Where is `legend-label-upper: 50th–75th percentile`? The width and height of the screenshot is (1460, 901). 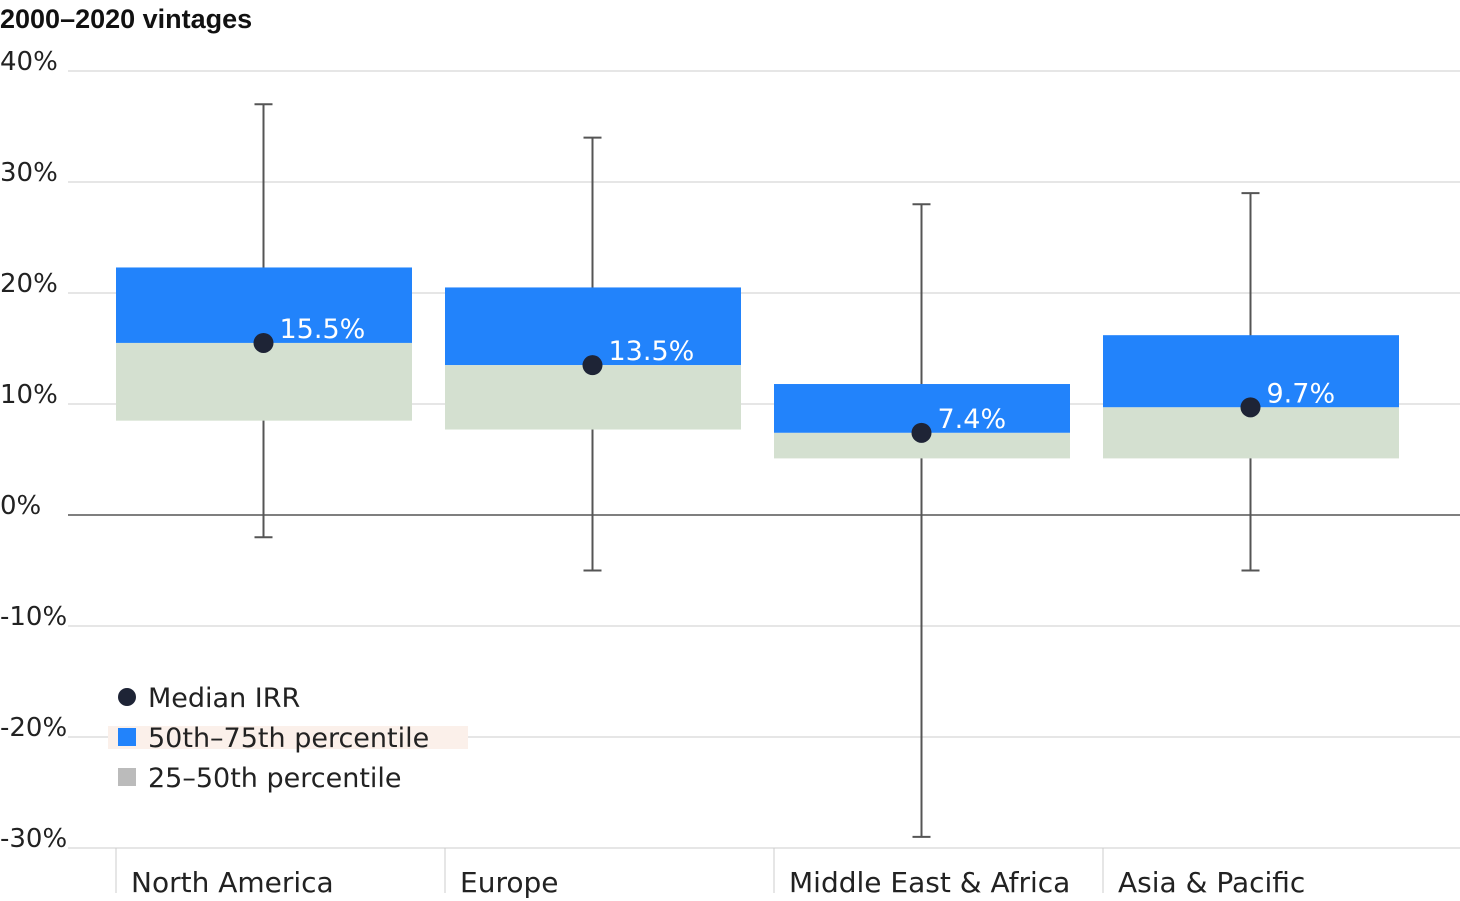 legend-label-upper: 50th–75th percentile is located at coordinates (288, 738).